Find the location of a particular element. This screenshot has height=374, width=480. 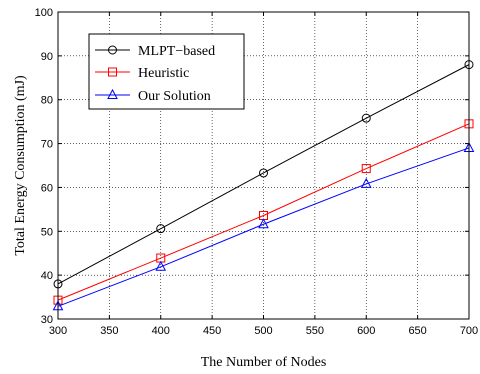

x-tick-label: 300 is located at coordinates (58, 331).